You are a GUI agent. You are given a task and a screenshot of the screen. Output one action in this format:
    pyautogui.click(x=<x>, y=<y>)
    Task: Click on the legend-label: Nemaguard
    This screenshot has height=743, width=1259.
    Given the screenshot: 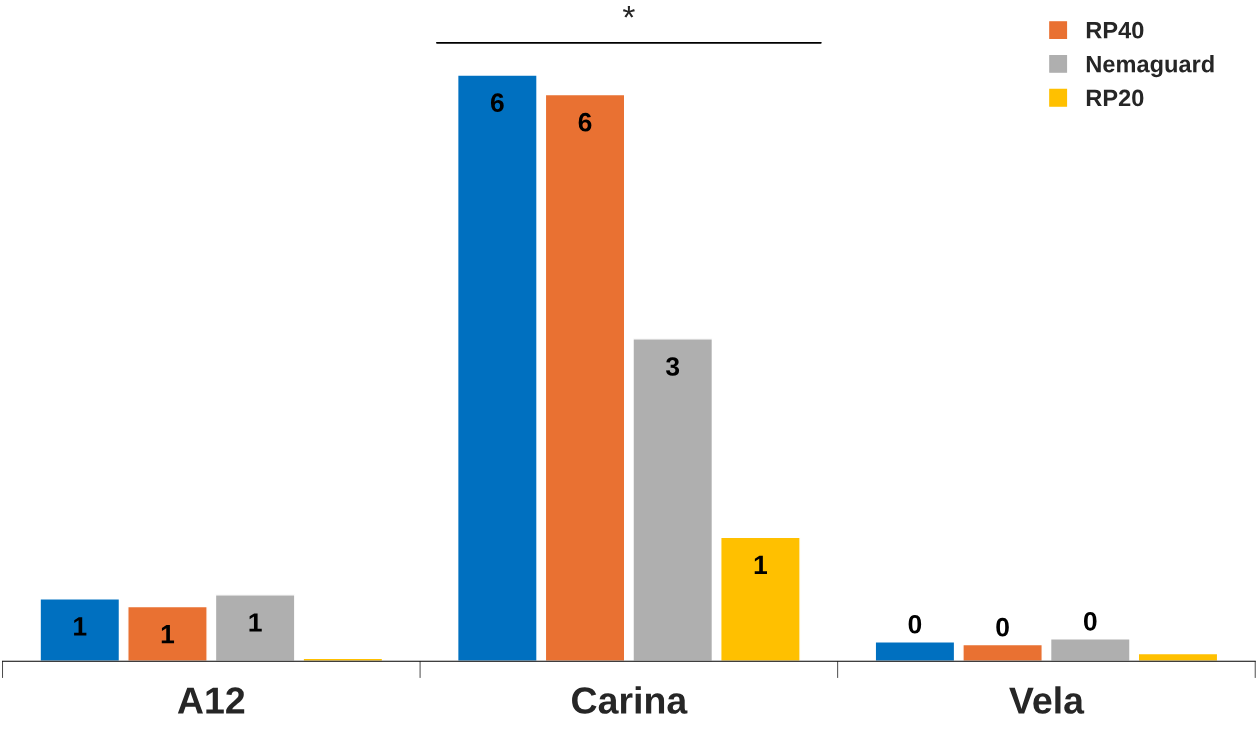 What is the action you would take?
    pyautogui.click(x=1150, y=66)
    